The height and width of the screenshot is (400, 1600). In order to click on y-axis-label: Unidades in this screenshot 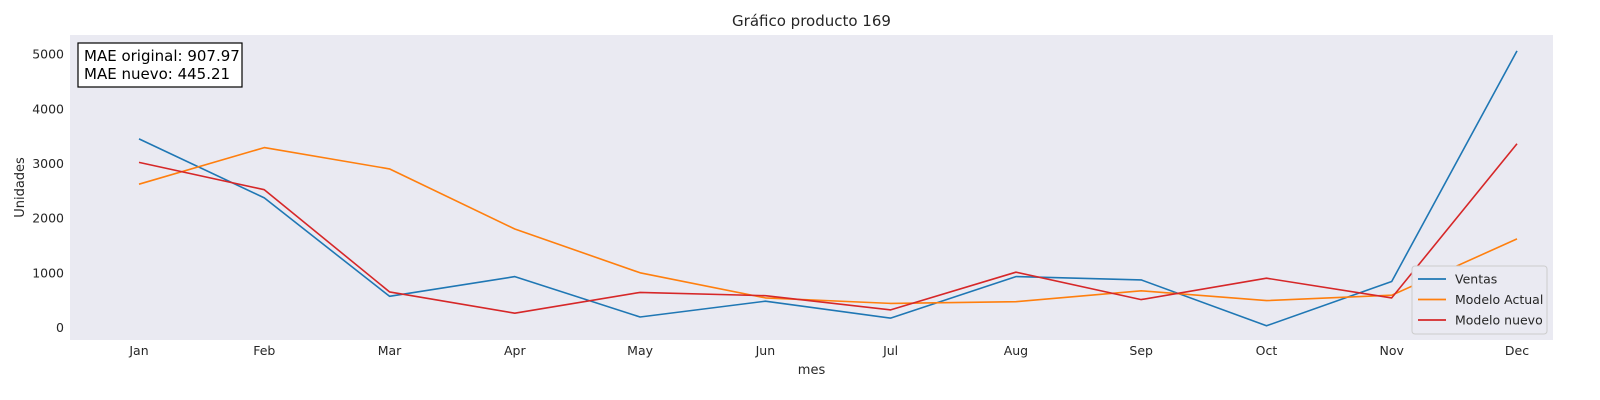, I will do `click(20, 187)`.